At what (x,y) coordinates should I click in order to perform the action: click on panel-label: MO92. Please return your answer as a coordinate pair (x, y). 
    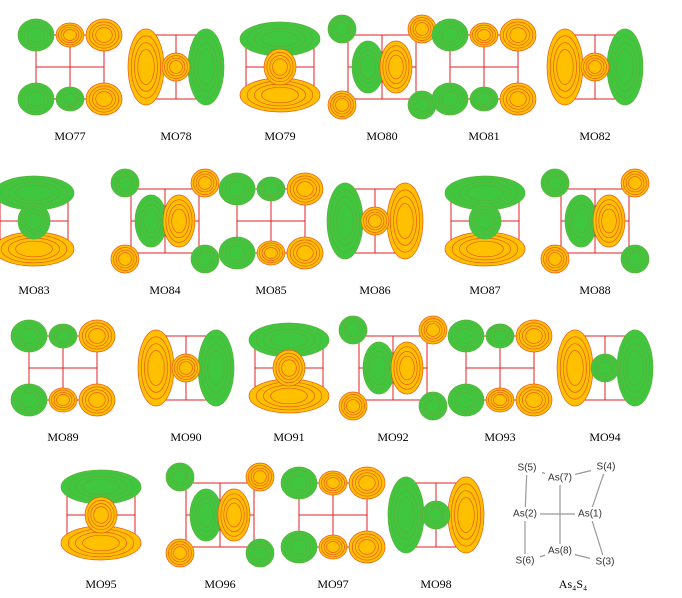
    Looking at the image, I should click on (392, 437).